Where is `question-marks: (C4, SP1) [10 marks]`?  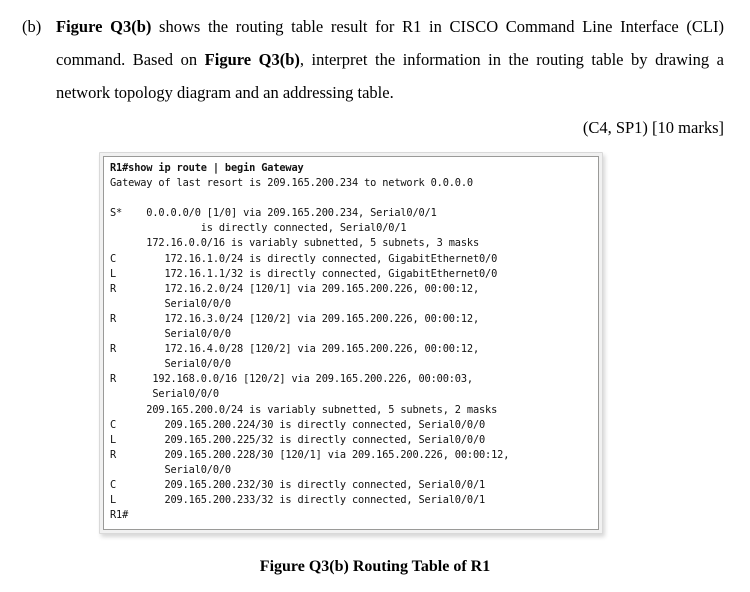 question-marks: (C4, SP1) [10 marks] is located at coordinates (653, 127).